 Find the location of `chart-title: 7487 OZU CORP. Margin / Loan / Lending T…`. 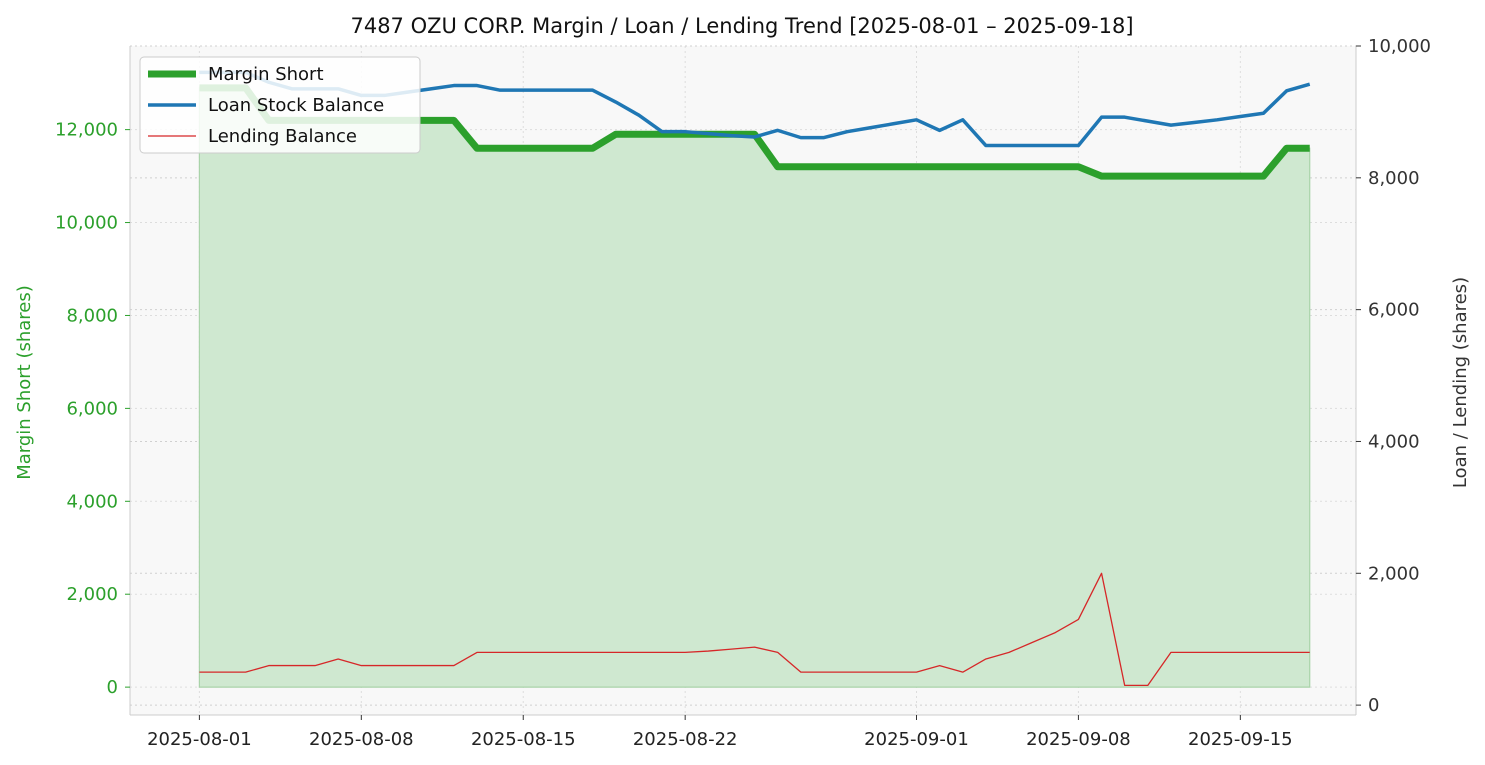

chart-title: 7487 OZU CORP. Margin / Loan / Lending T… is located at coordinates (741, 26).